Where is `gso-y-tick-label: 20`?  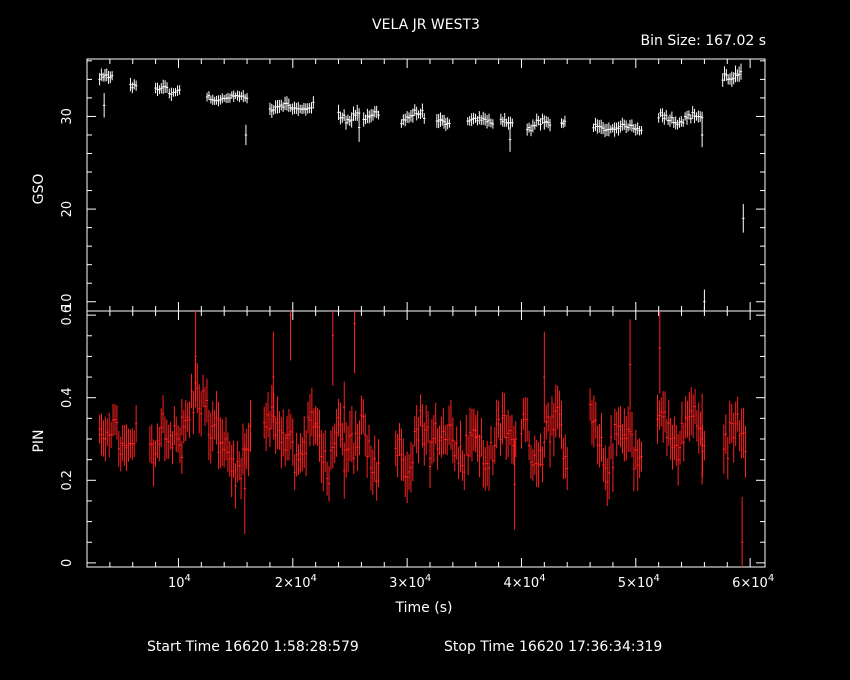
gso-y-tick-label: 20 is located at coordinates (67, 209).